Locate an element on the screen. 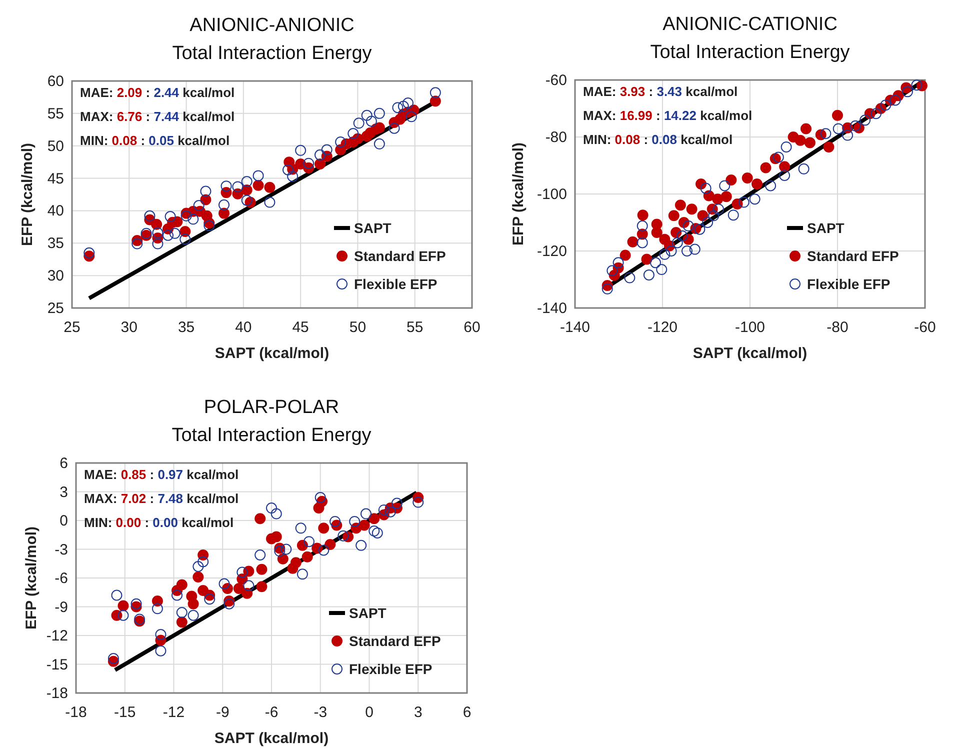  x-tick-label: 45 is located at coordinates (300, 327).